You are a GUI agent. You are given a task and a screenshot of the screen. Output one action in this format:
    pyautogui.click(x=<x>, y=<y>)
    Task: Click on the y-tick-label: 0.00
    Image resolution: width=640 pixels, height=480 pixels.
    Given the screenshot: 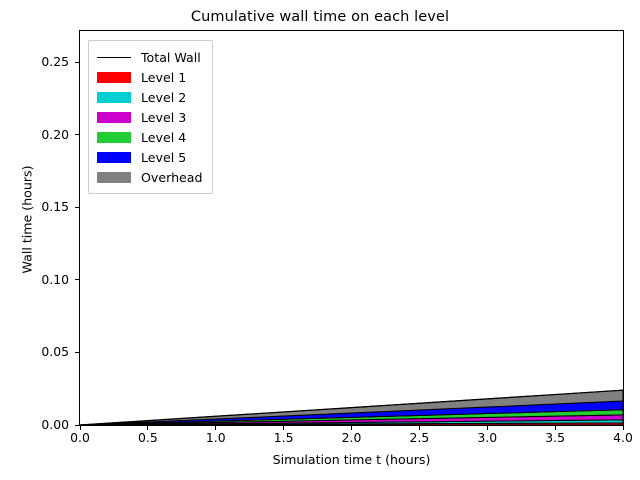 What is the action you would take?
    pyautogui.click(x=55, y=424)
    